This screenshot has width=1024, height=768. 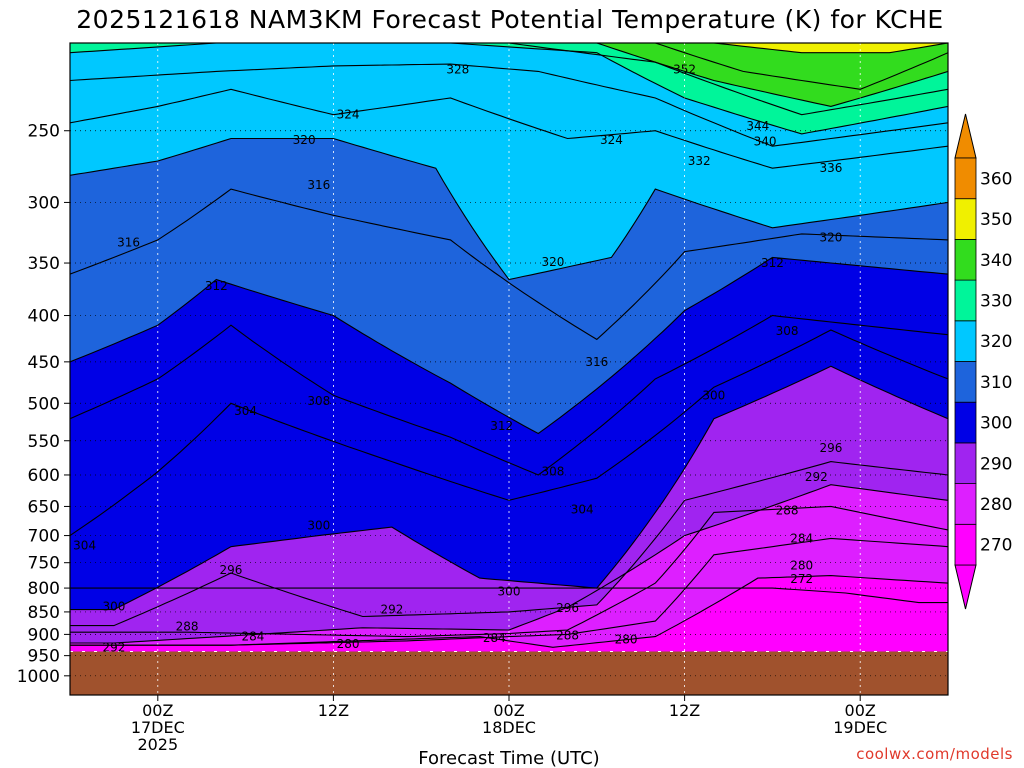 I want to click on y-tick-label: 850, so click(x=44, y=613).